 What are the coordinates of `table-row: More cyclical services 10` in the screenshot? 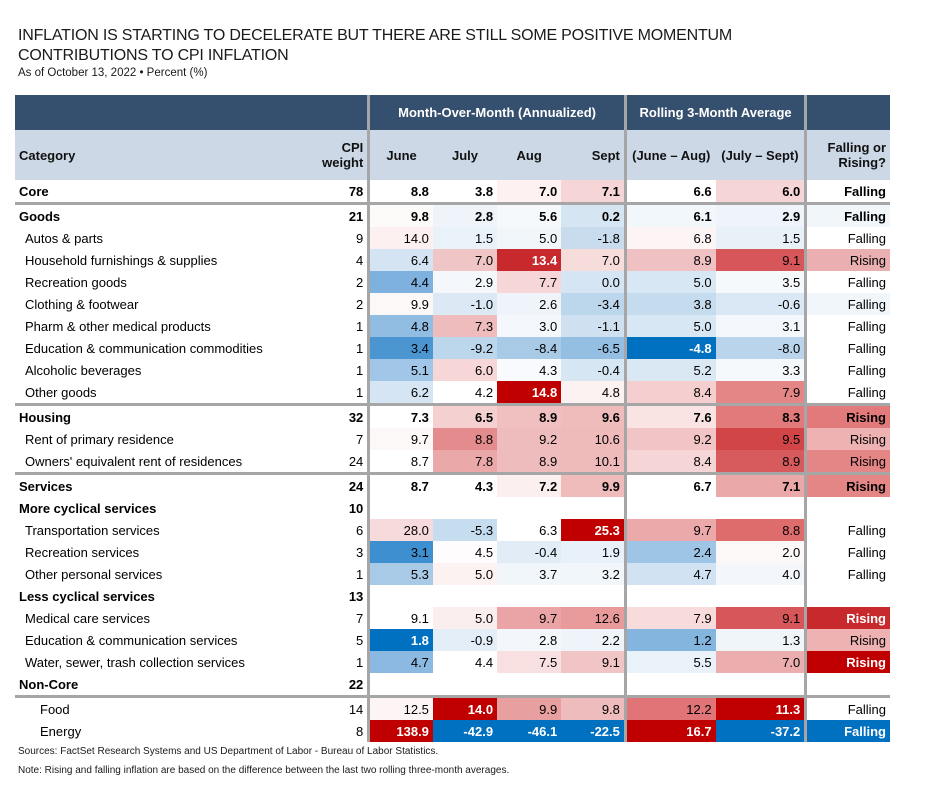 It's located at (452, 508).